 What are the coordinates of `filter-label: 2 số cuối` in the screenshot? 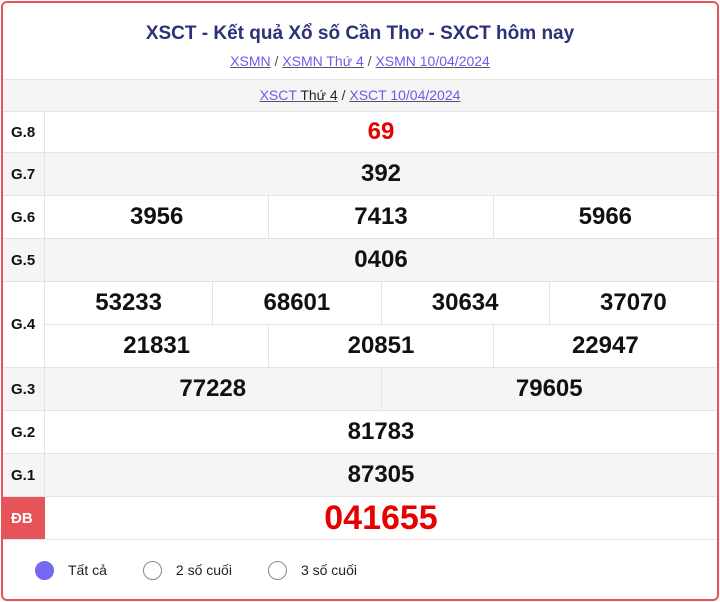 It's located at (203, 570).